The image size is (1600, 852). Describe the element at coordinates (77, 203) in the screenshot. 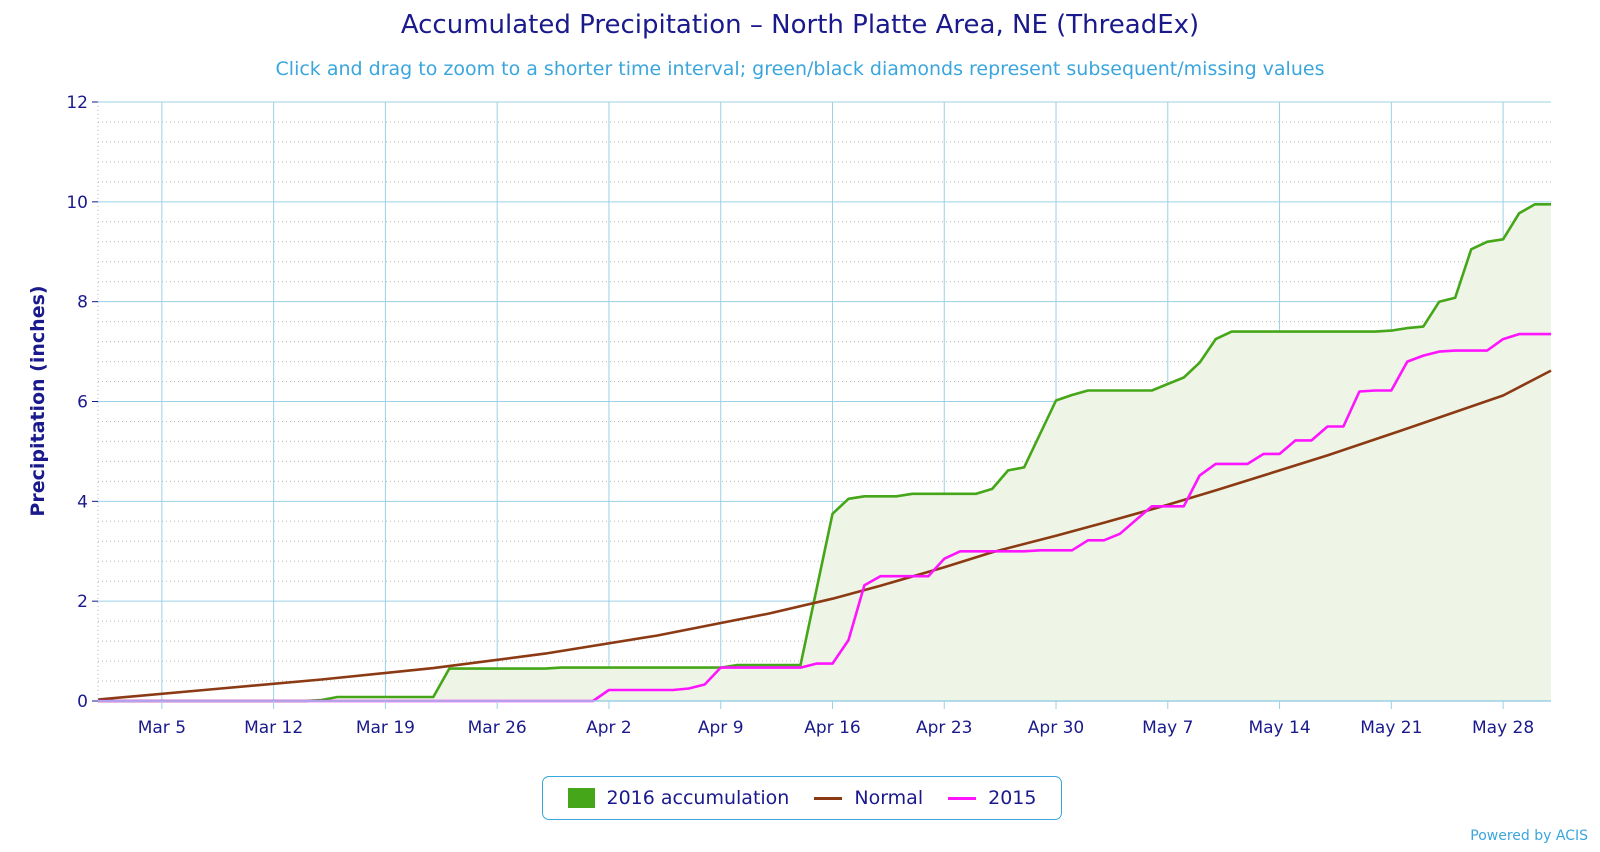

I see `y-tick-label: 10` at that location.